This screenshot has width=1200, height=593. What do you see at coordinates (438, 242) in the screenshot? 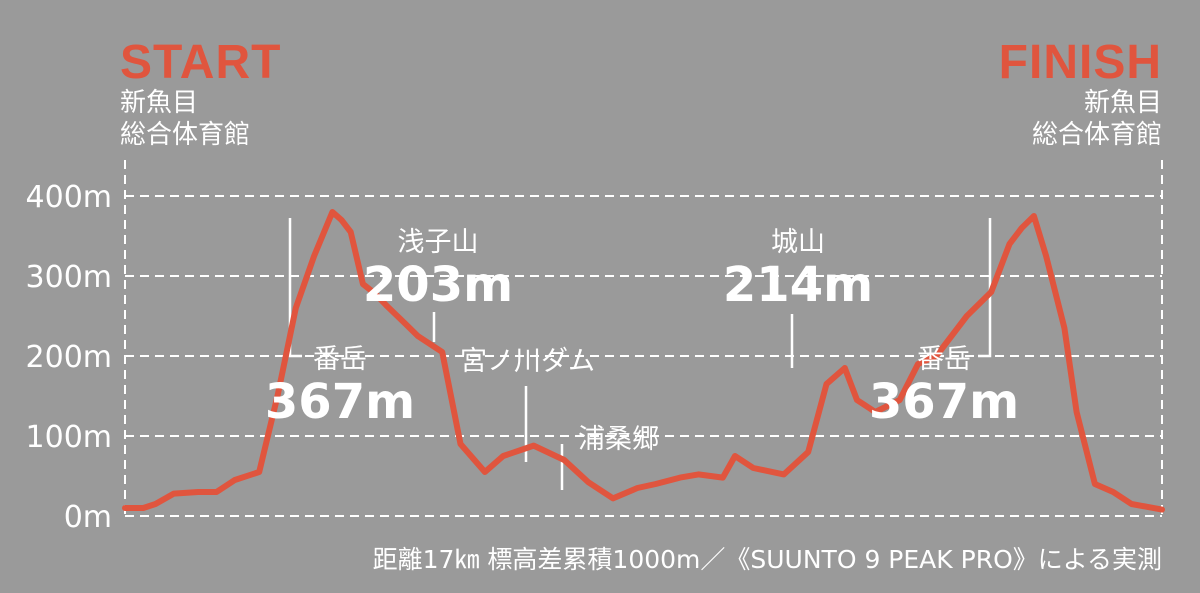
I see `annotation-name: 浅子山` at bounding box center [438, 242].